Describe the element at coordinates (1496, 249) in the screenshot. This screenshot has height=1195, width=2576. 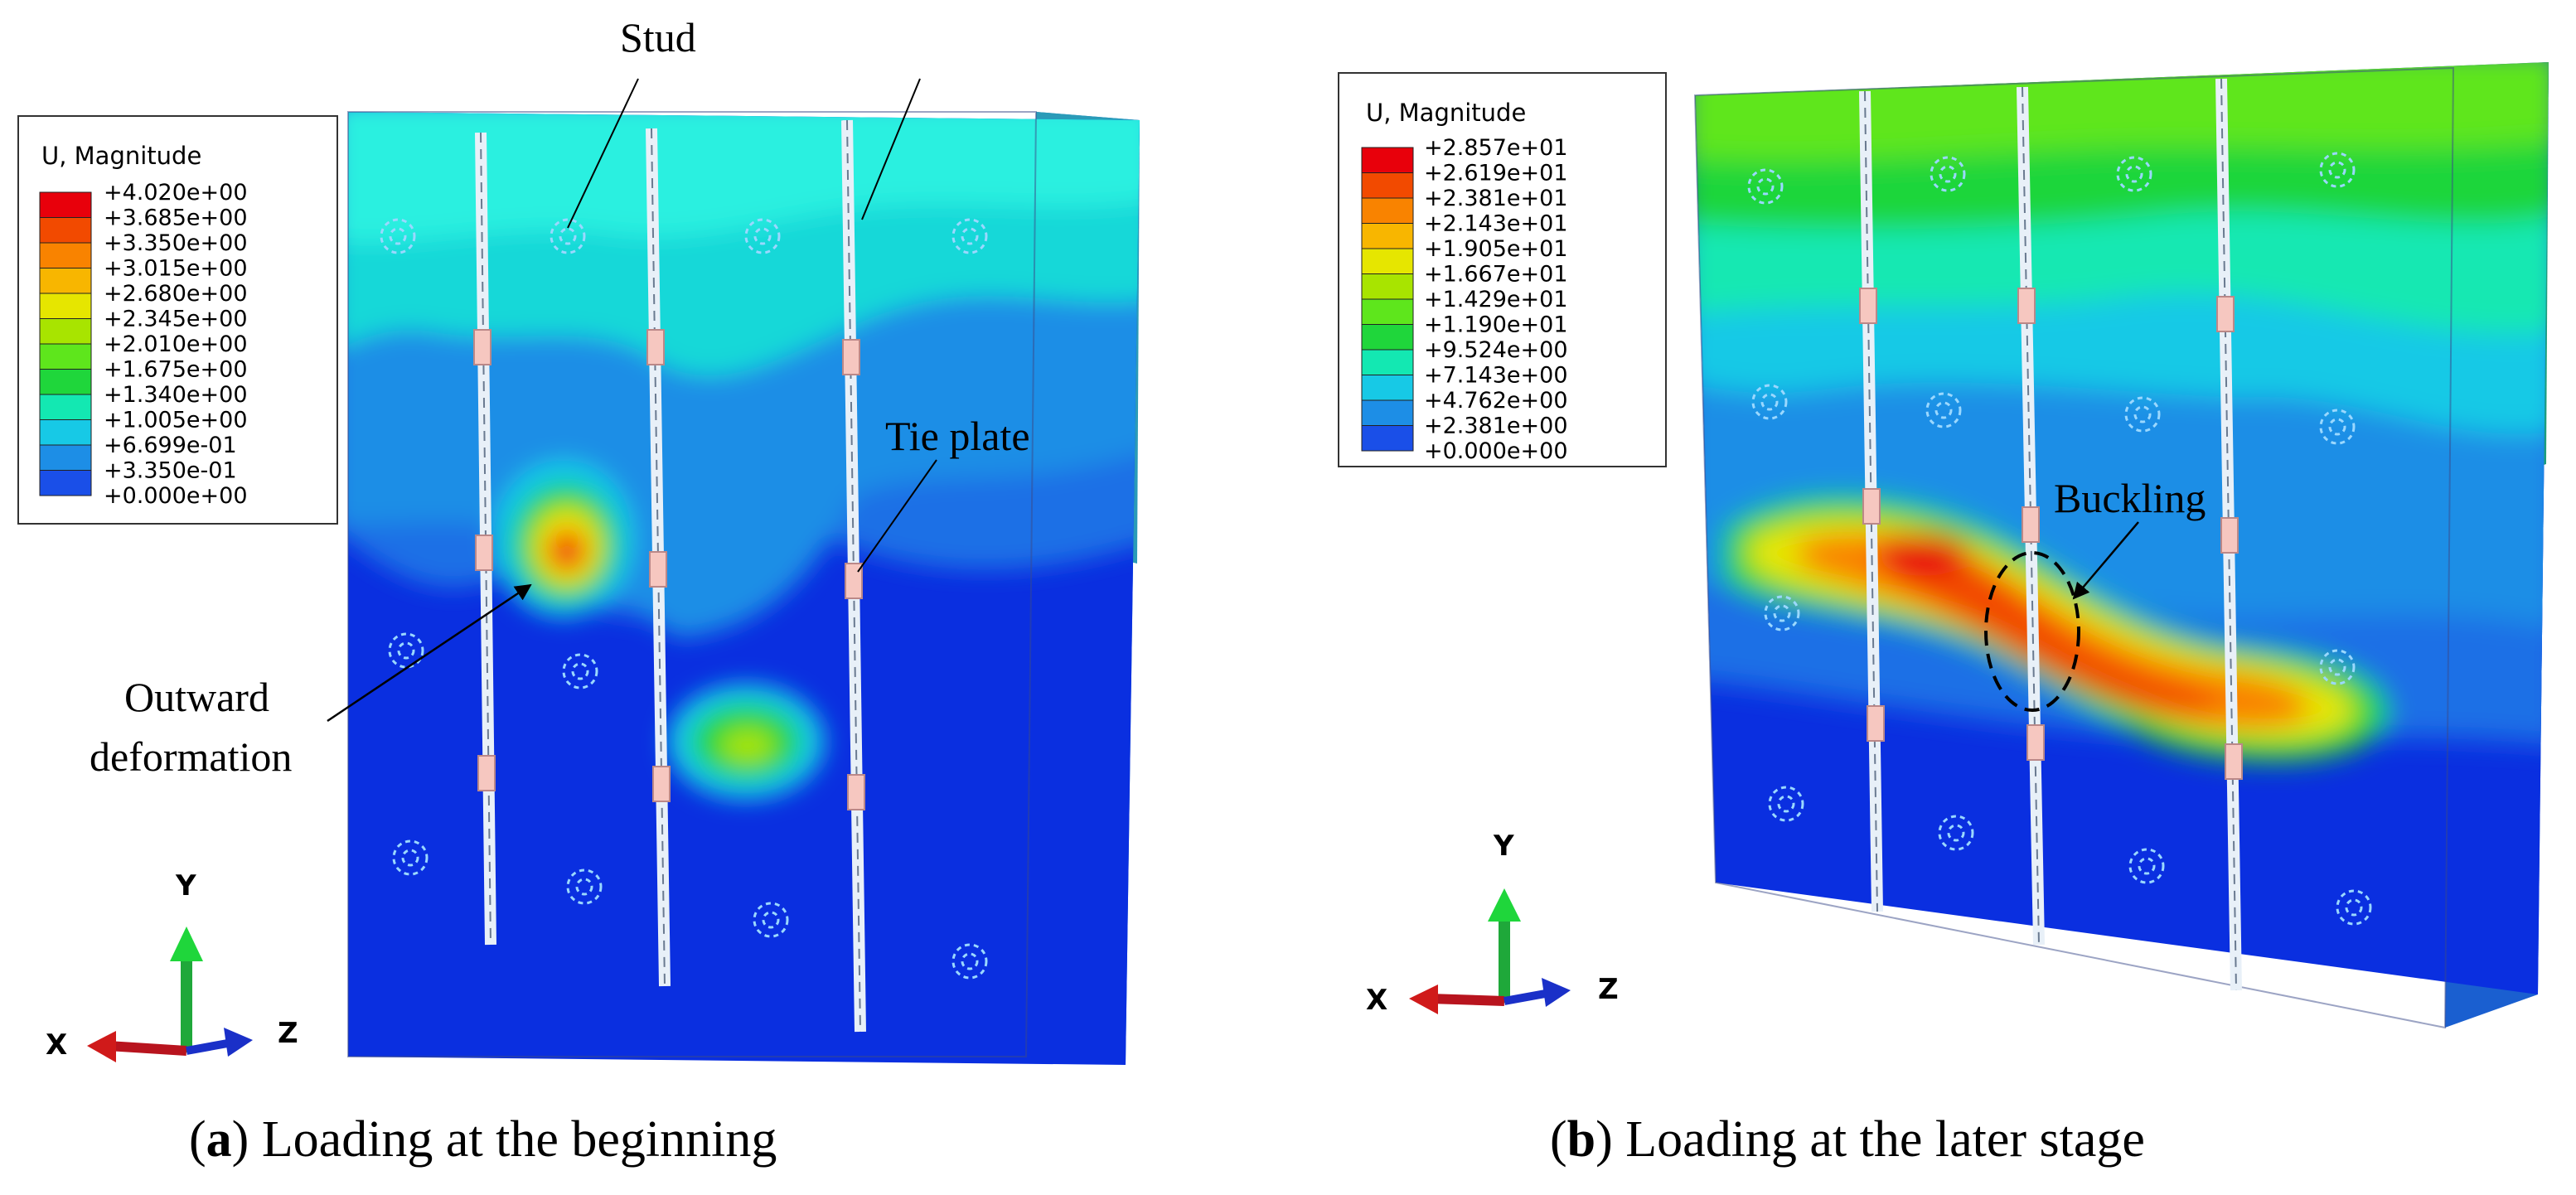
I see `legend-value: +1.905e+01` at that location.